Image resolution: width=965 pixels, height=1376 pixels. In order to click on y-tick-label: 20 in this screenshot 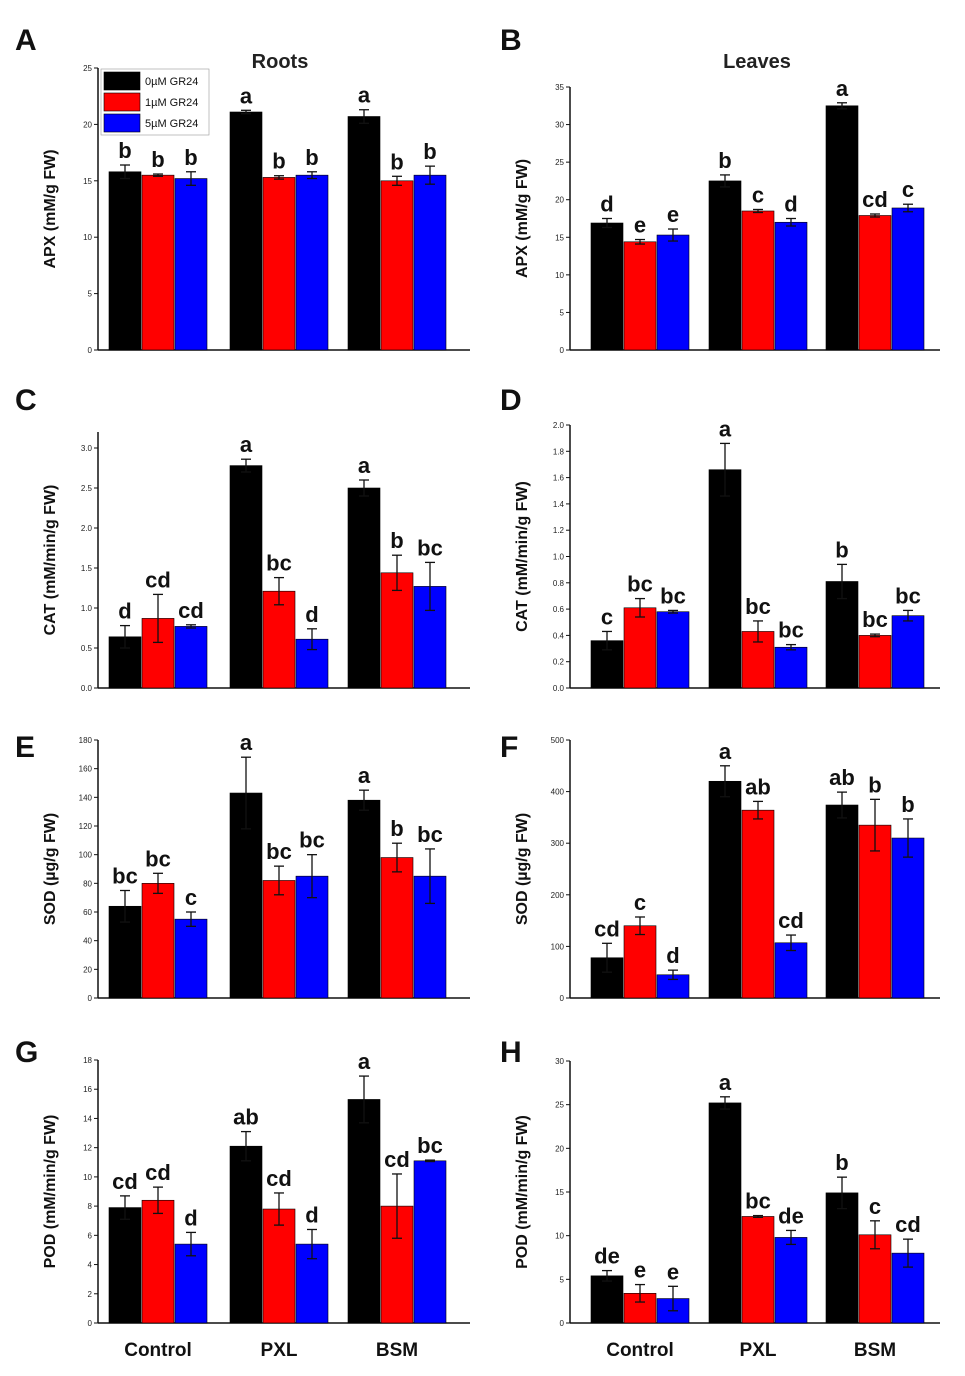, I will do `click(559, 200)`.